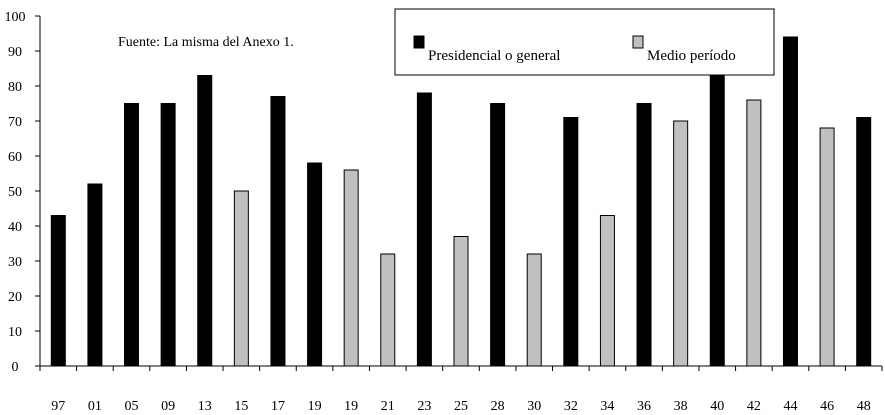 This screenshot has width=885, height=415. I want to click on y-tick-label: 80, so click(15, 87).